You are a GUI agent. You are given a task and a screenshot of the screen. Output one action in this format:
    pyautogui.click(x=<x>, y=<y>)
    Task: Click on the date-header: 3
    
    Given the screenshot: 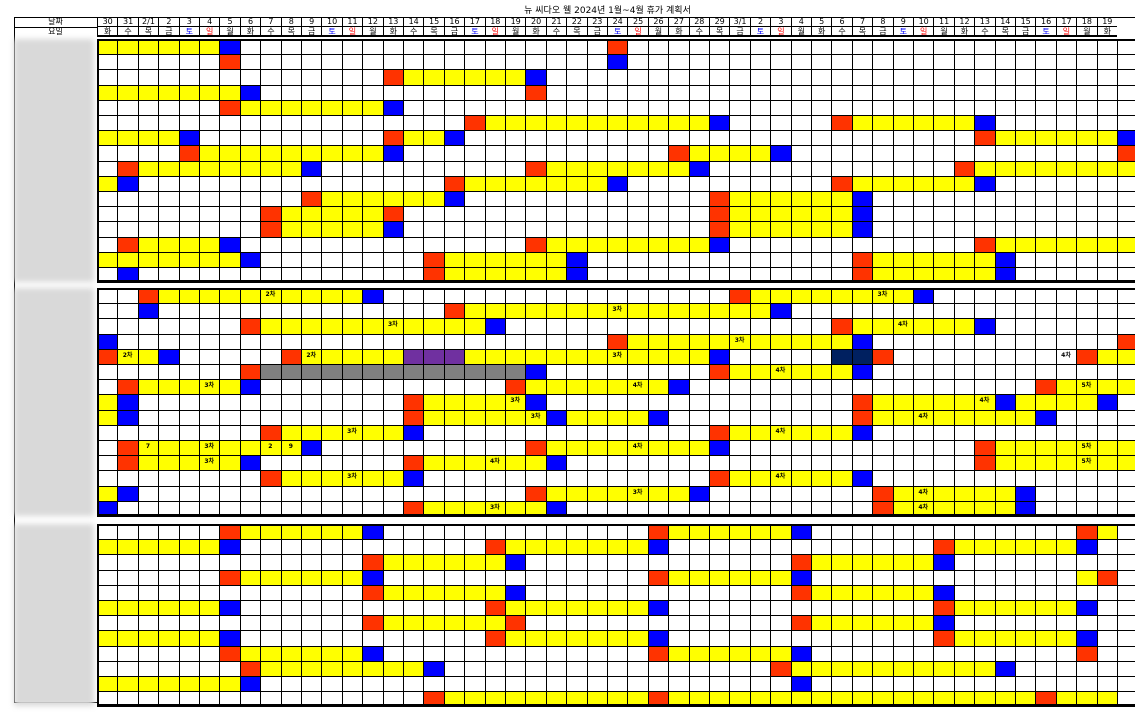 What is the action you would take?
    pyautogui.click(x=780, y=22)
    